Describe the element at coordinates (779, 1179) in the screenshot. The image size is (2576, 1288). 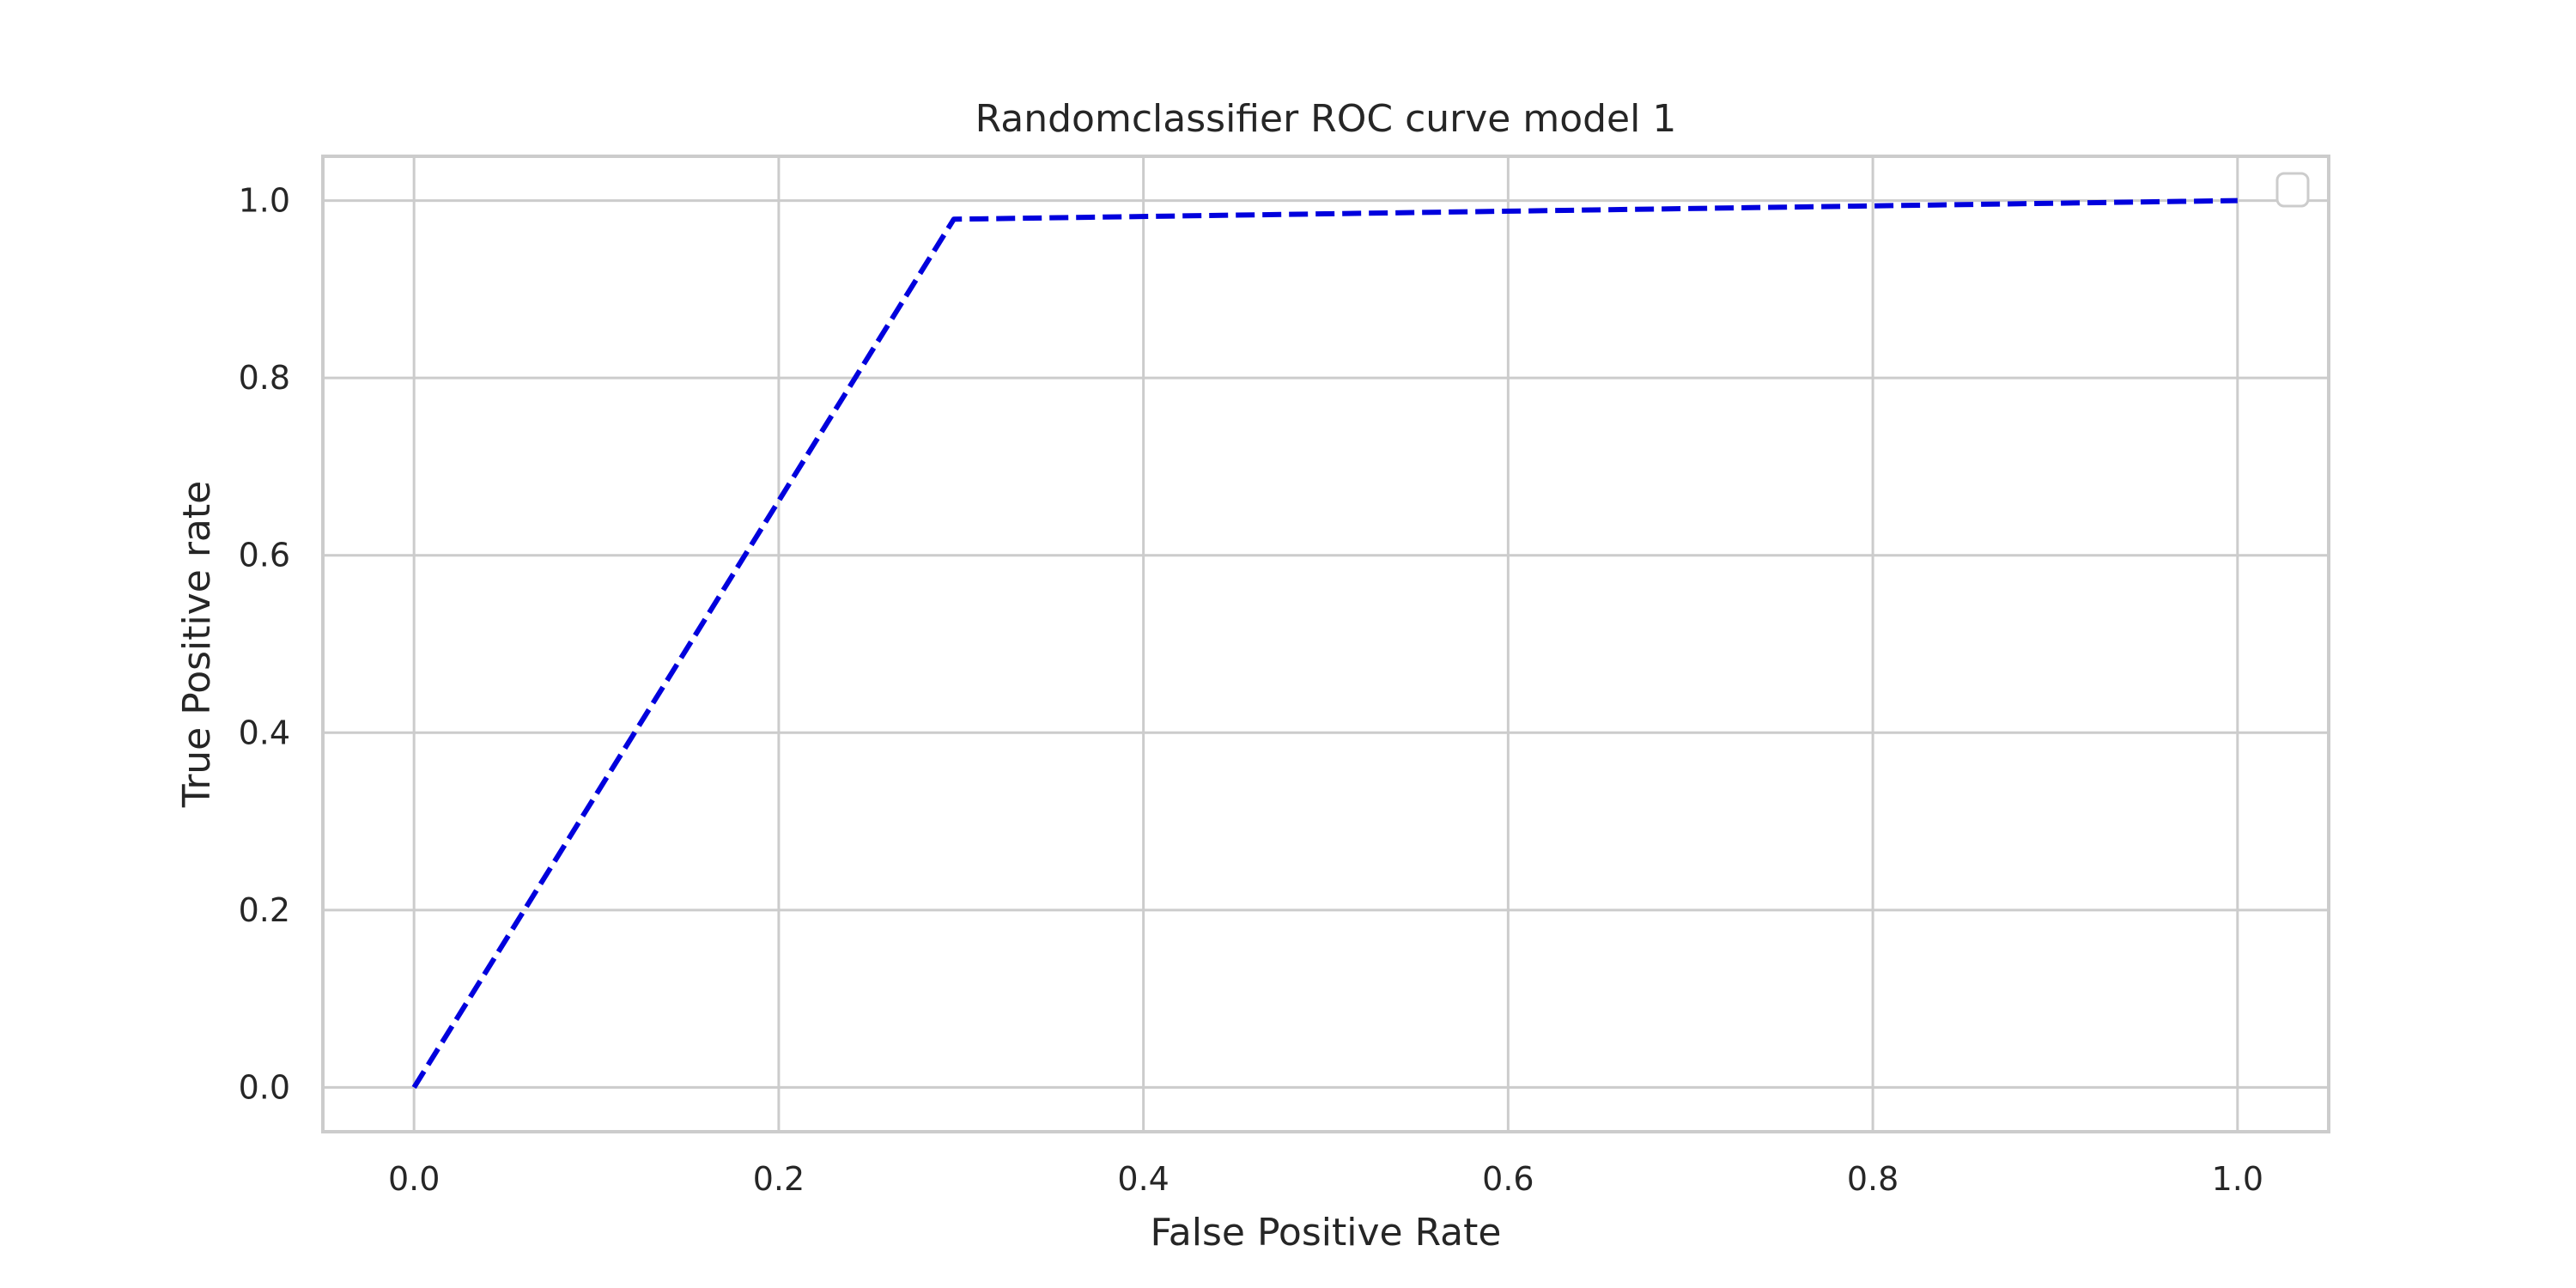
I see `x-tick-label: 0.2` at that location.